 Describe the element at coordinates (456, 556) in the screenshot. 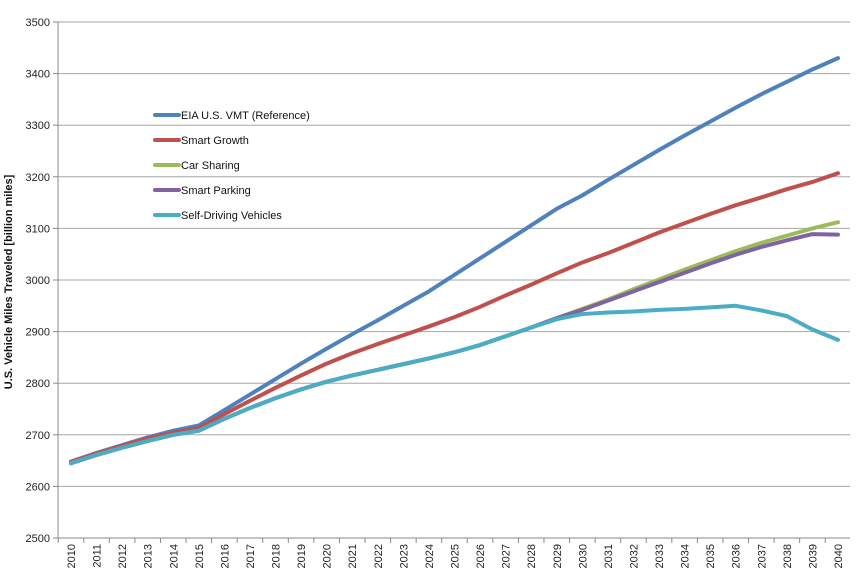

I see `x-tick-label: 2025` at that location.